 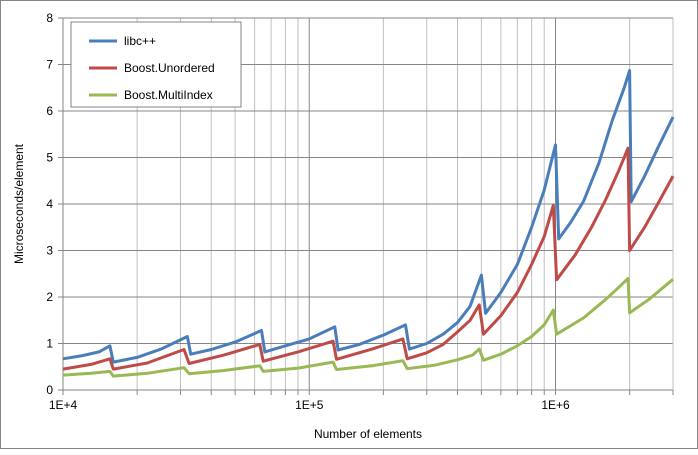 I want to click on x-axis-label: Number of elements, so click(x=368, y=434).